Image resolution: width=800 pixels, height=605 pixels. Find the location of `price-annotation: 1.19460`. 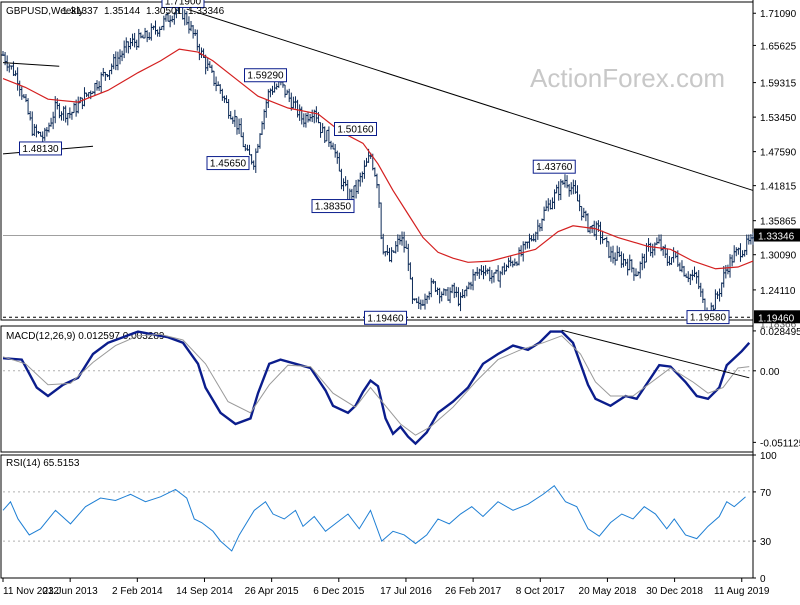

price-annotation: 1.19460 is located at coordinates (385, 317).